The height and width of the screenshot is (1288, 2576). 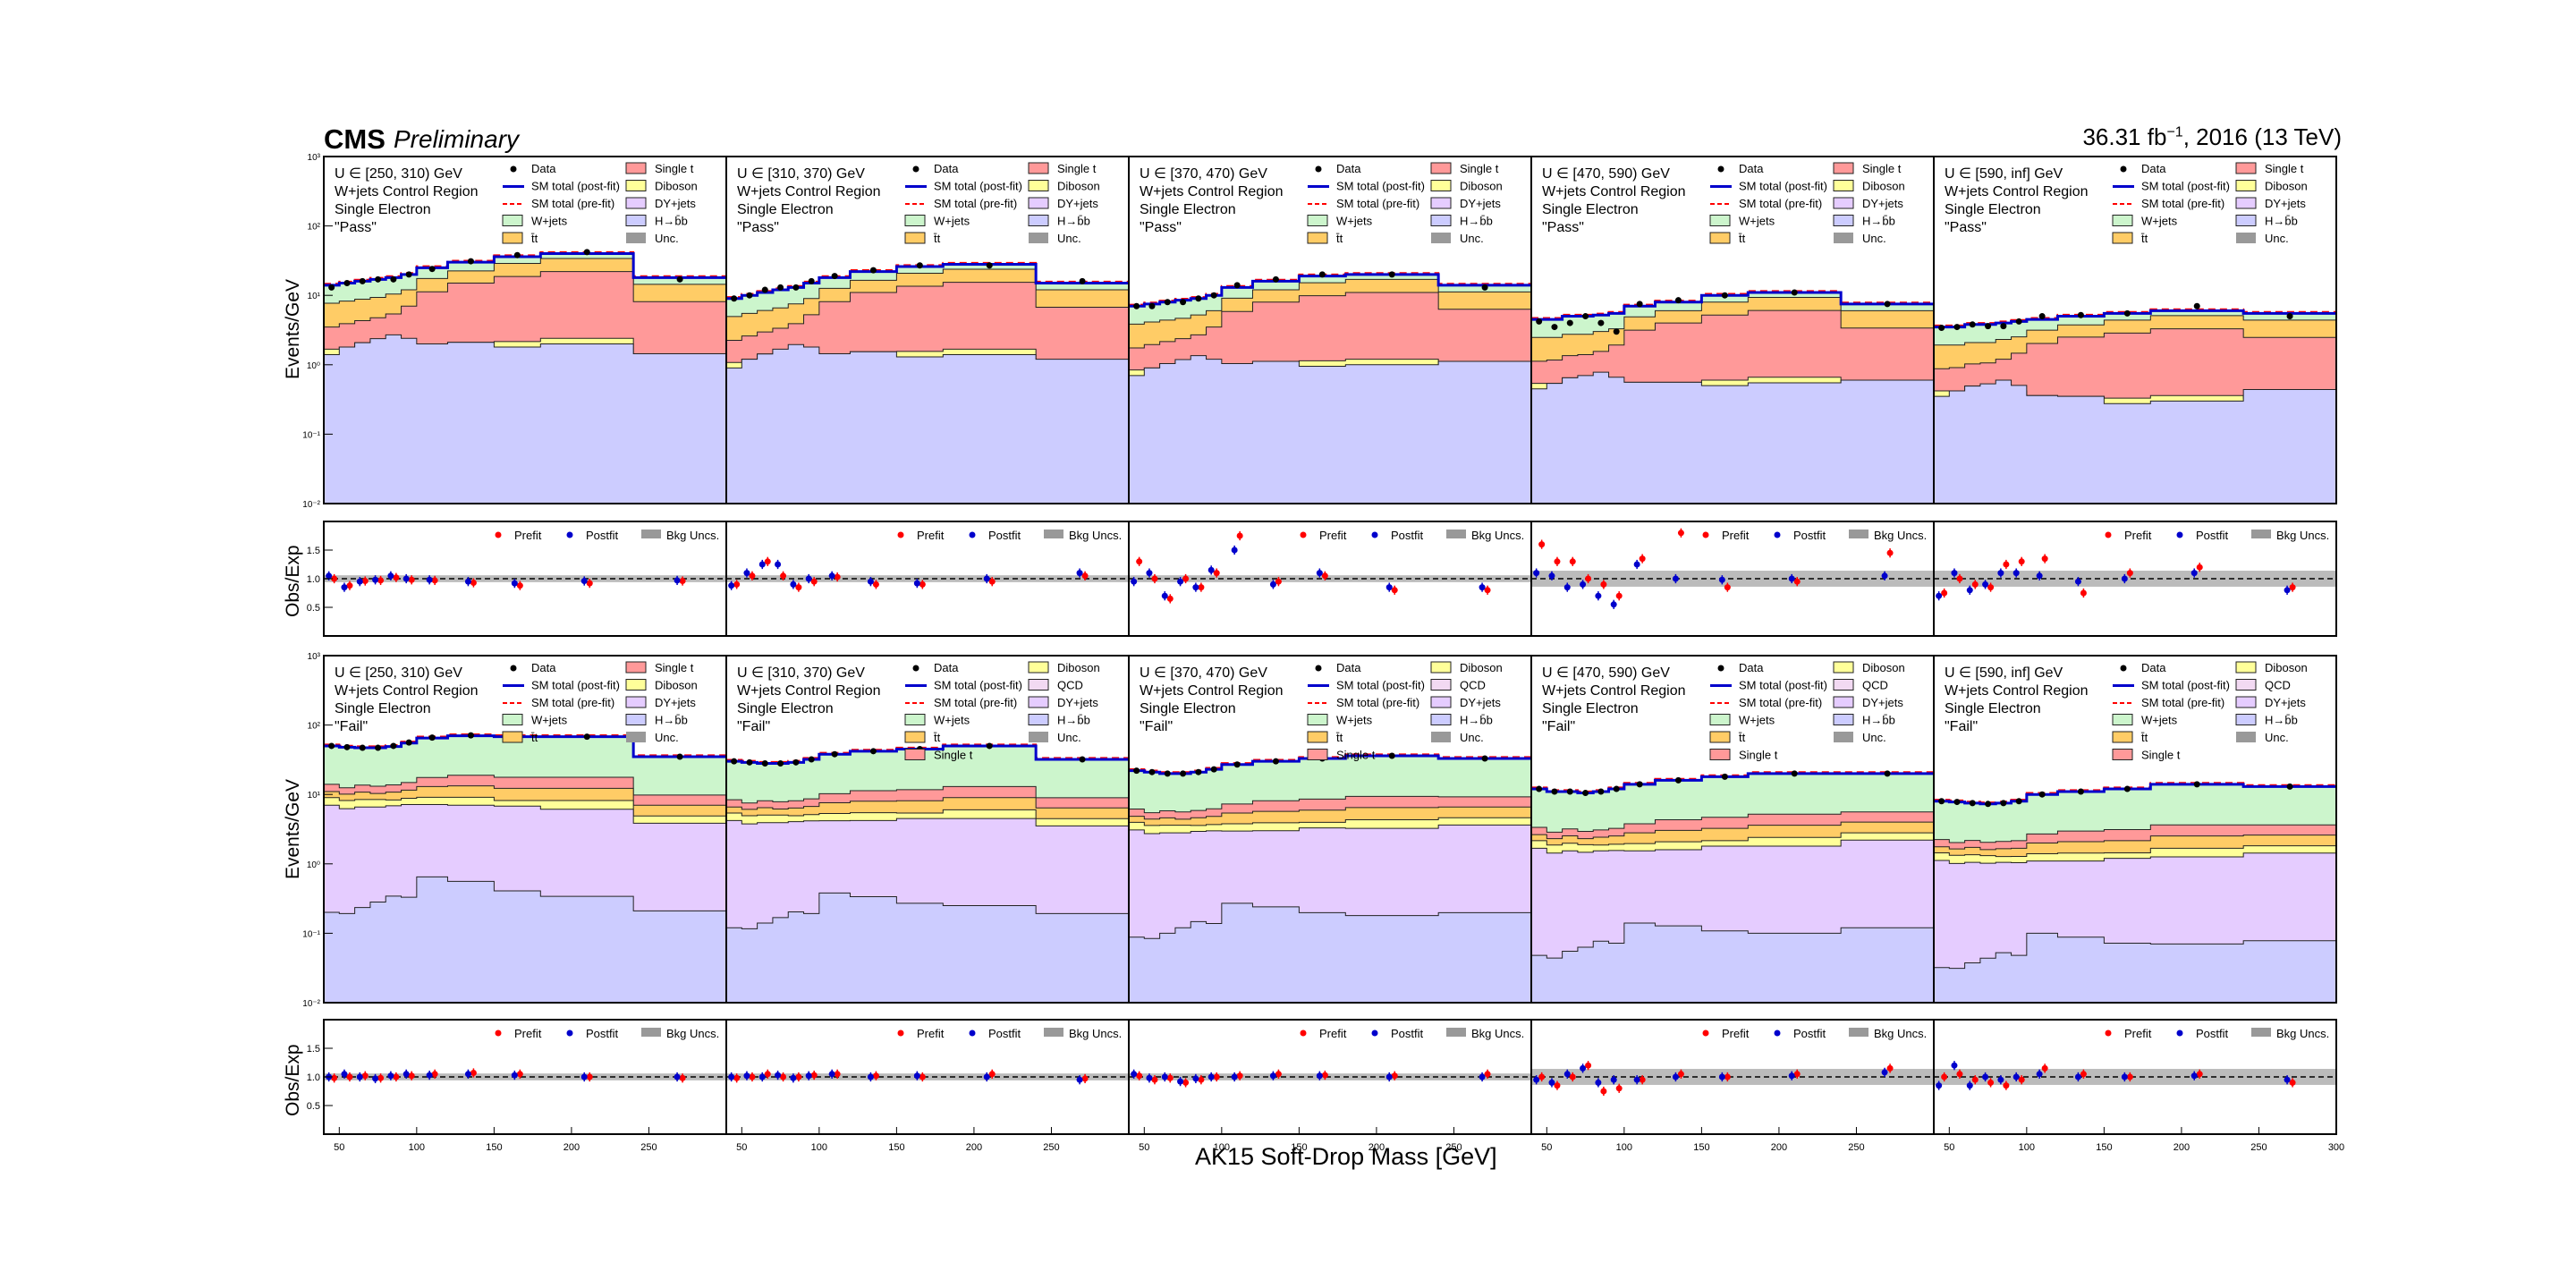 I want to click on ratio-tick-label: 0.5, so click(x=313, y=608).